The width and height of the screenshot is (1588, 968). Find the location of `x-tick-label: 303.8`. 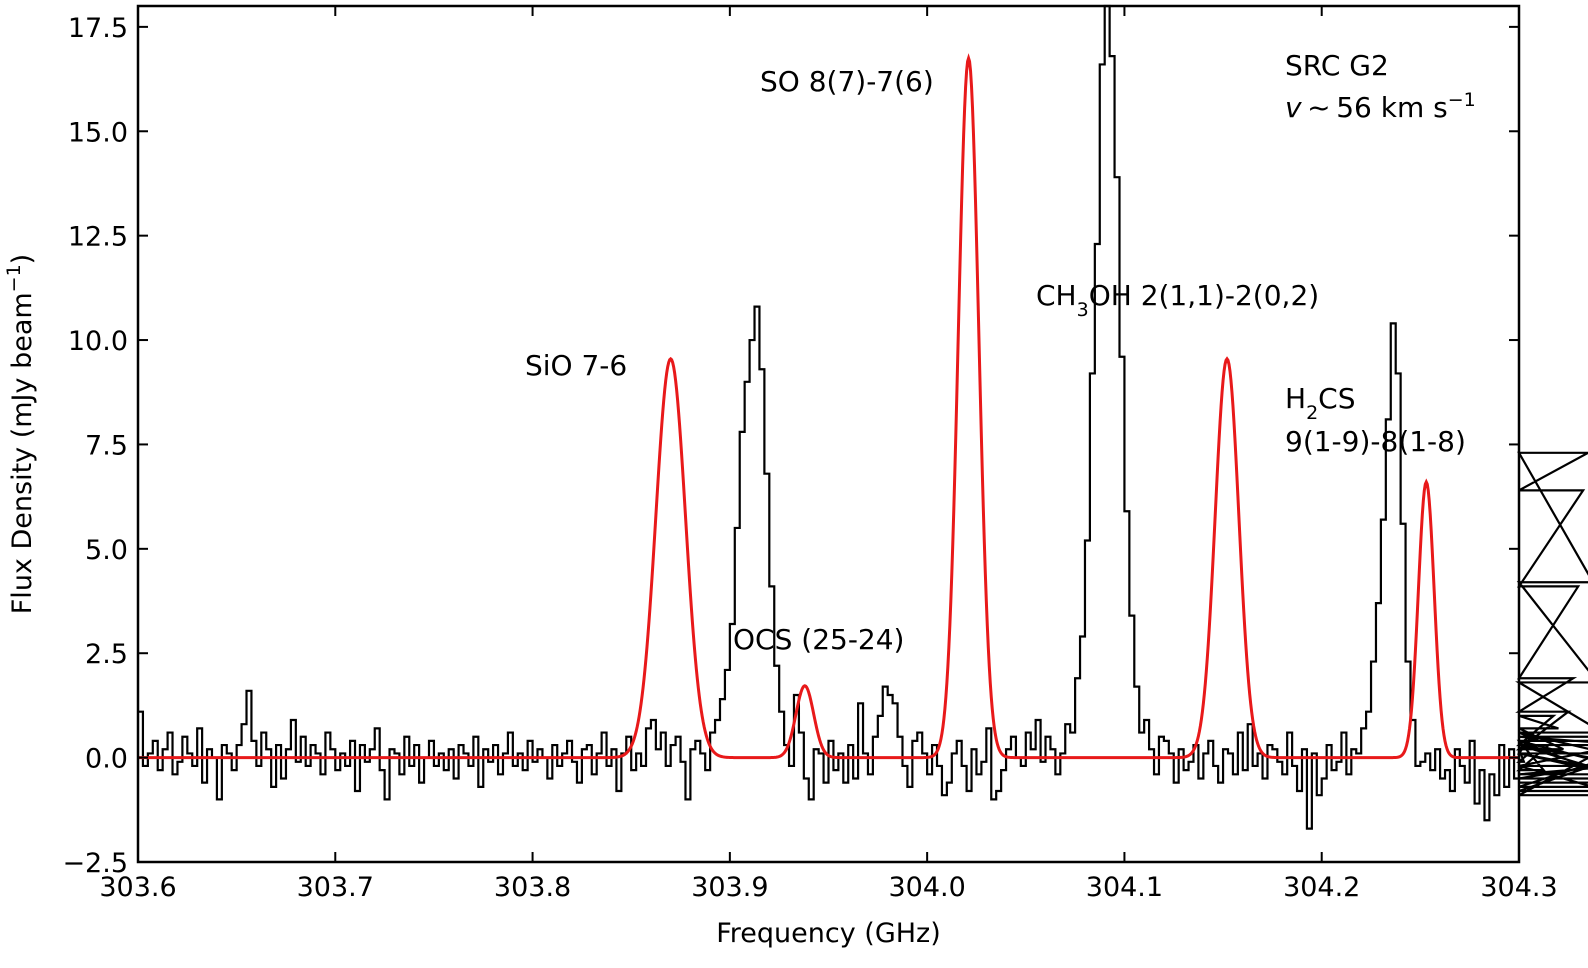

x-tick-label: 303.8 is located at coordinates (532, 887).